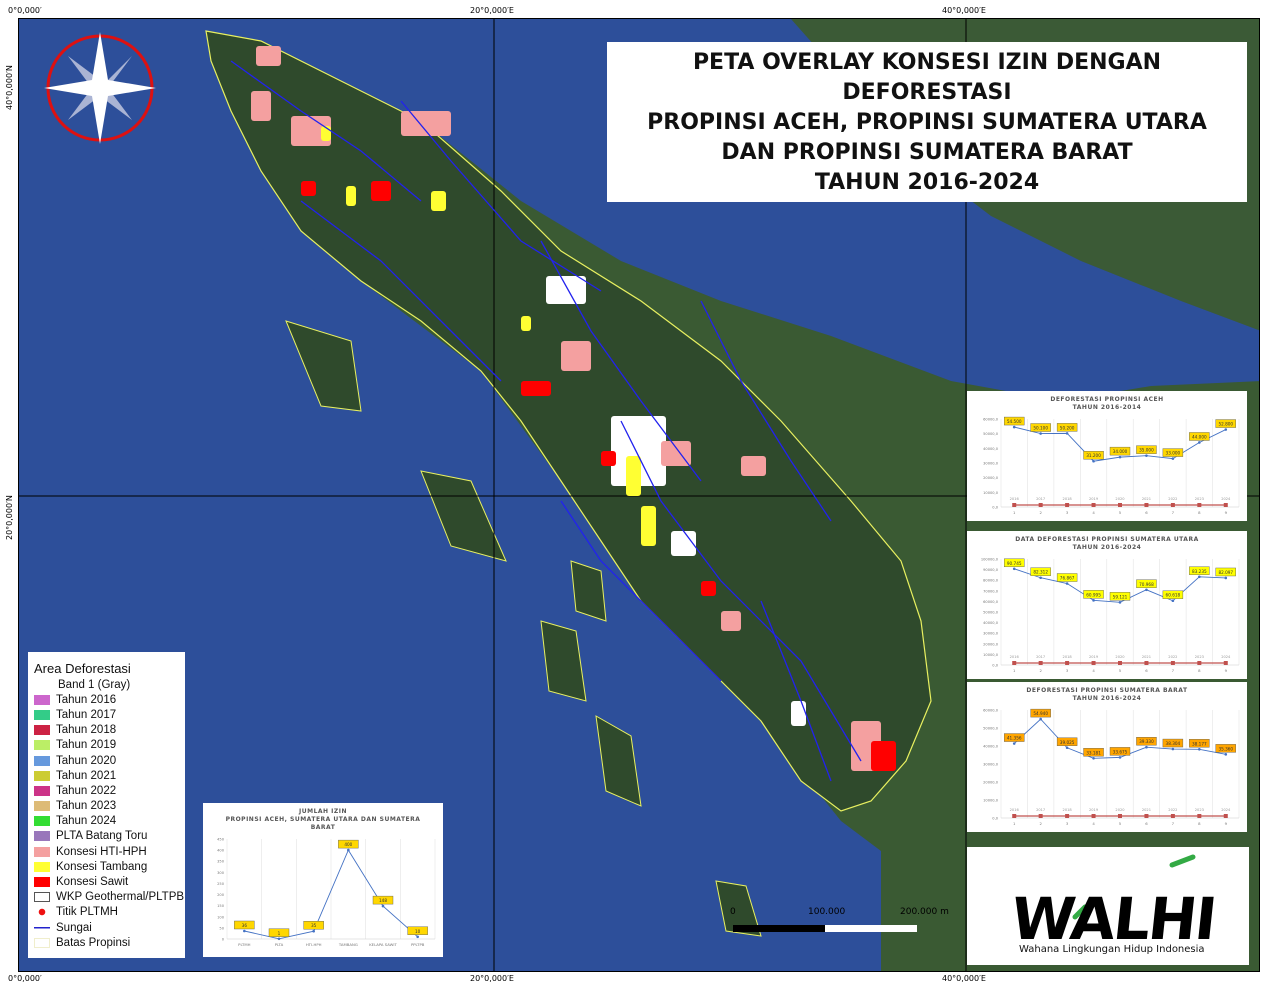 The width and height of the screenshot is (1281, 994). Describe the element at coordinates (348, 944) in the screenshot. I see `x-tick-label: TAMBANG` at that location.